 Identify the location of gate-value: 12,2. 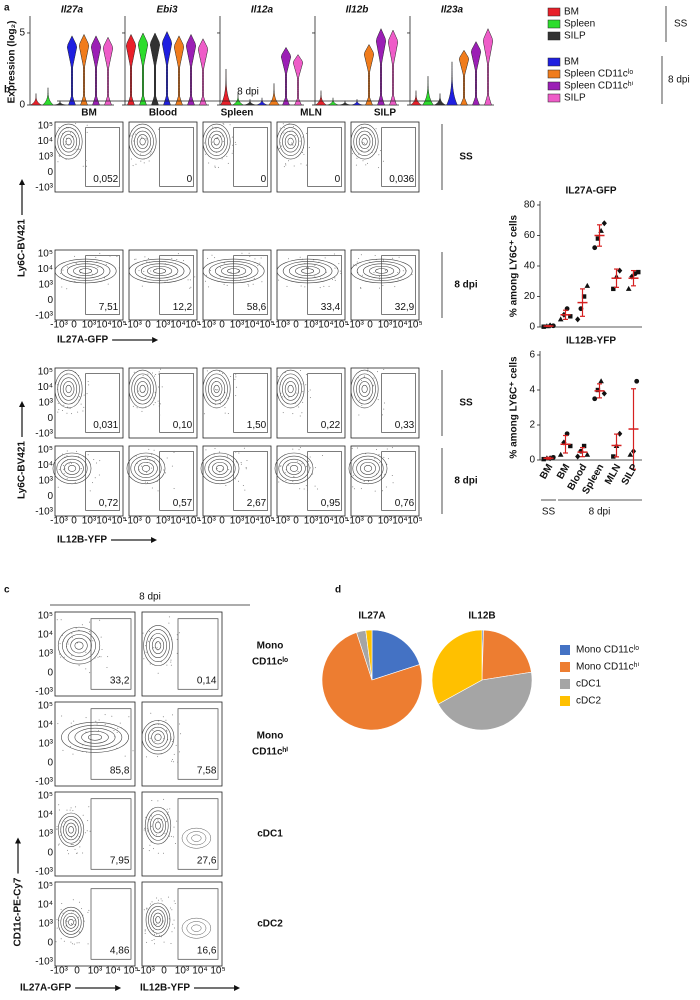
(183, 307).